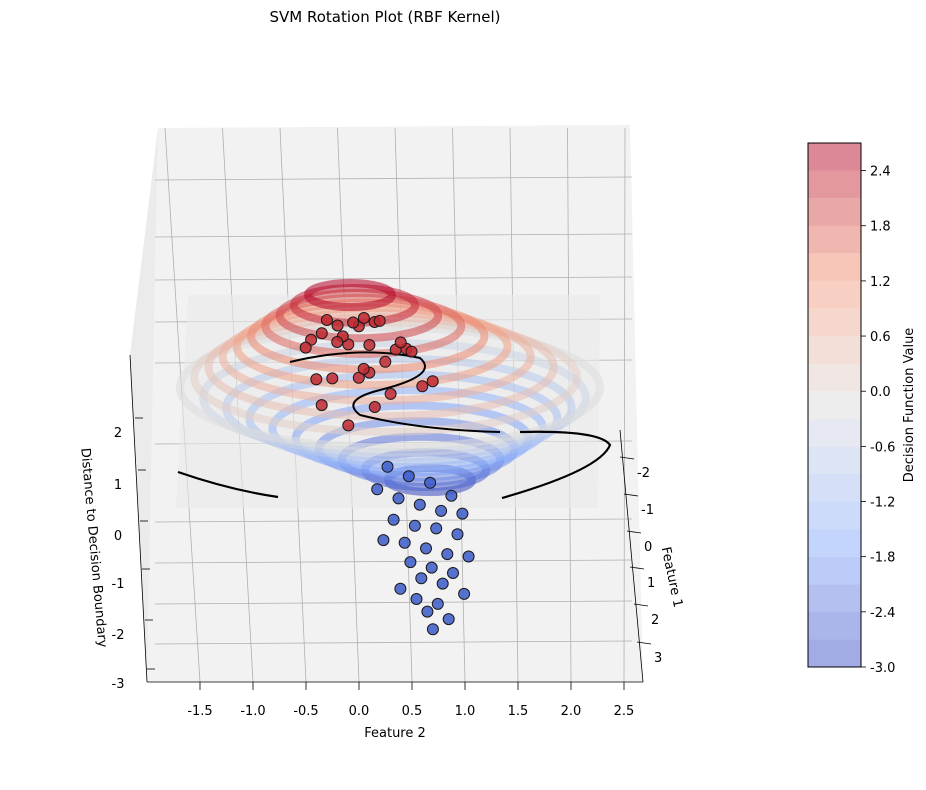 This screenshot has height=790, width=926. Describe the element at coordinates (518, 711) in the screenshot. I see `x-tick-label: 1.5` at that location.